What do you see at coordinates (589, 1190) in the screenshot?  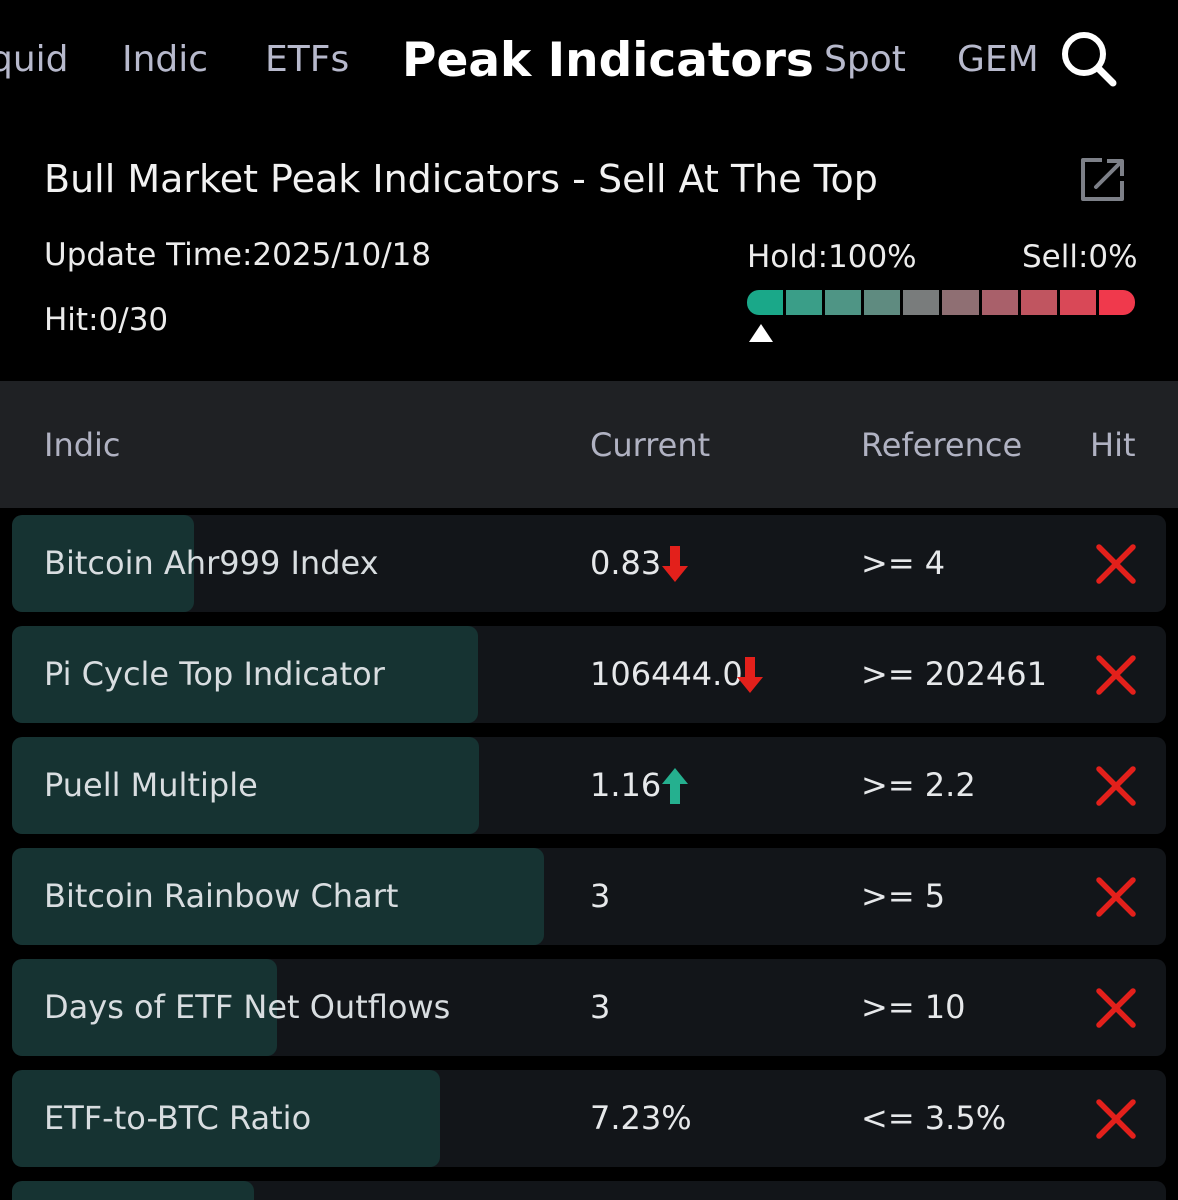 I see `table-row-partial` at bounding box center [589, 1190].